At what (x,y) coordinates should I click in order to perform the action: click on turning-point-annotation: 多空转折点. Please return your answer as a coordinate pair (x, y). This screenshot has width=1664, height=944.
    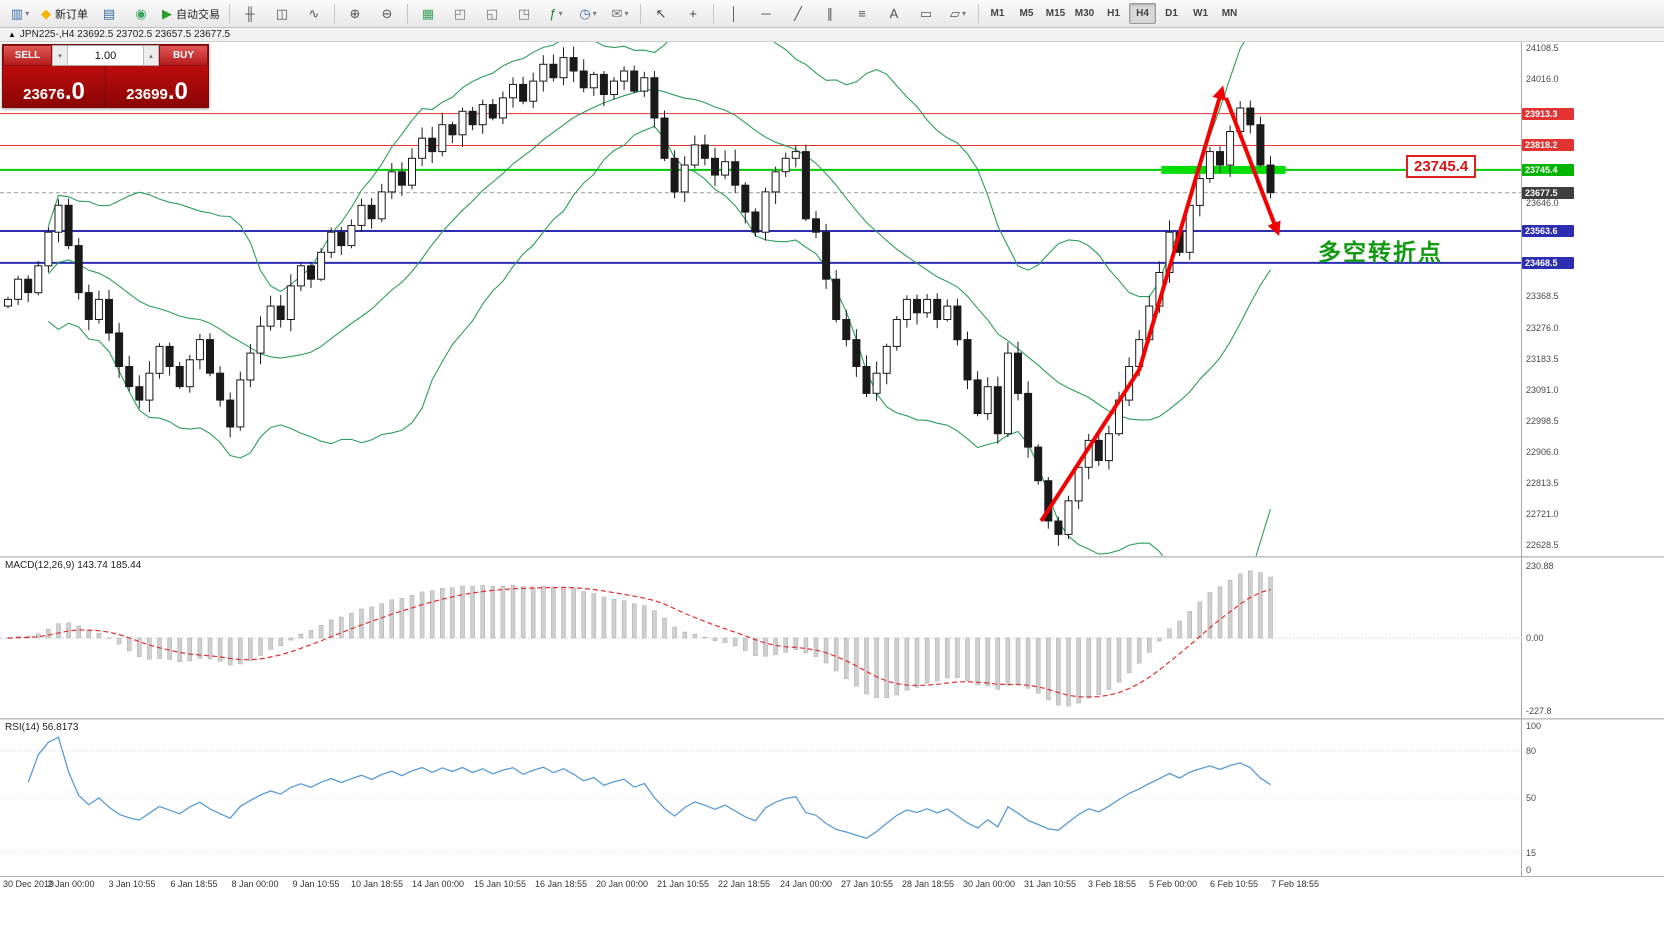
    Looking at the image, I should click on (1380, 252).